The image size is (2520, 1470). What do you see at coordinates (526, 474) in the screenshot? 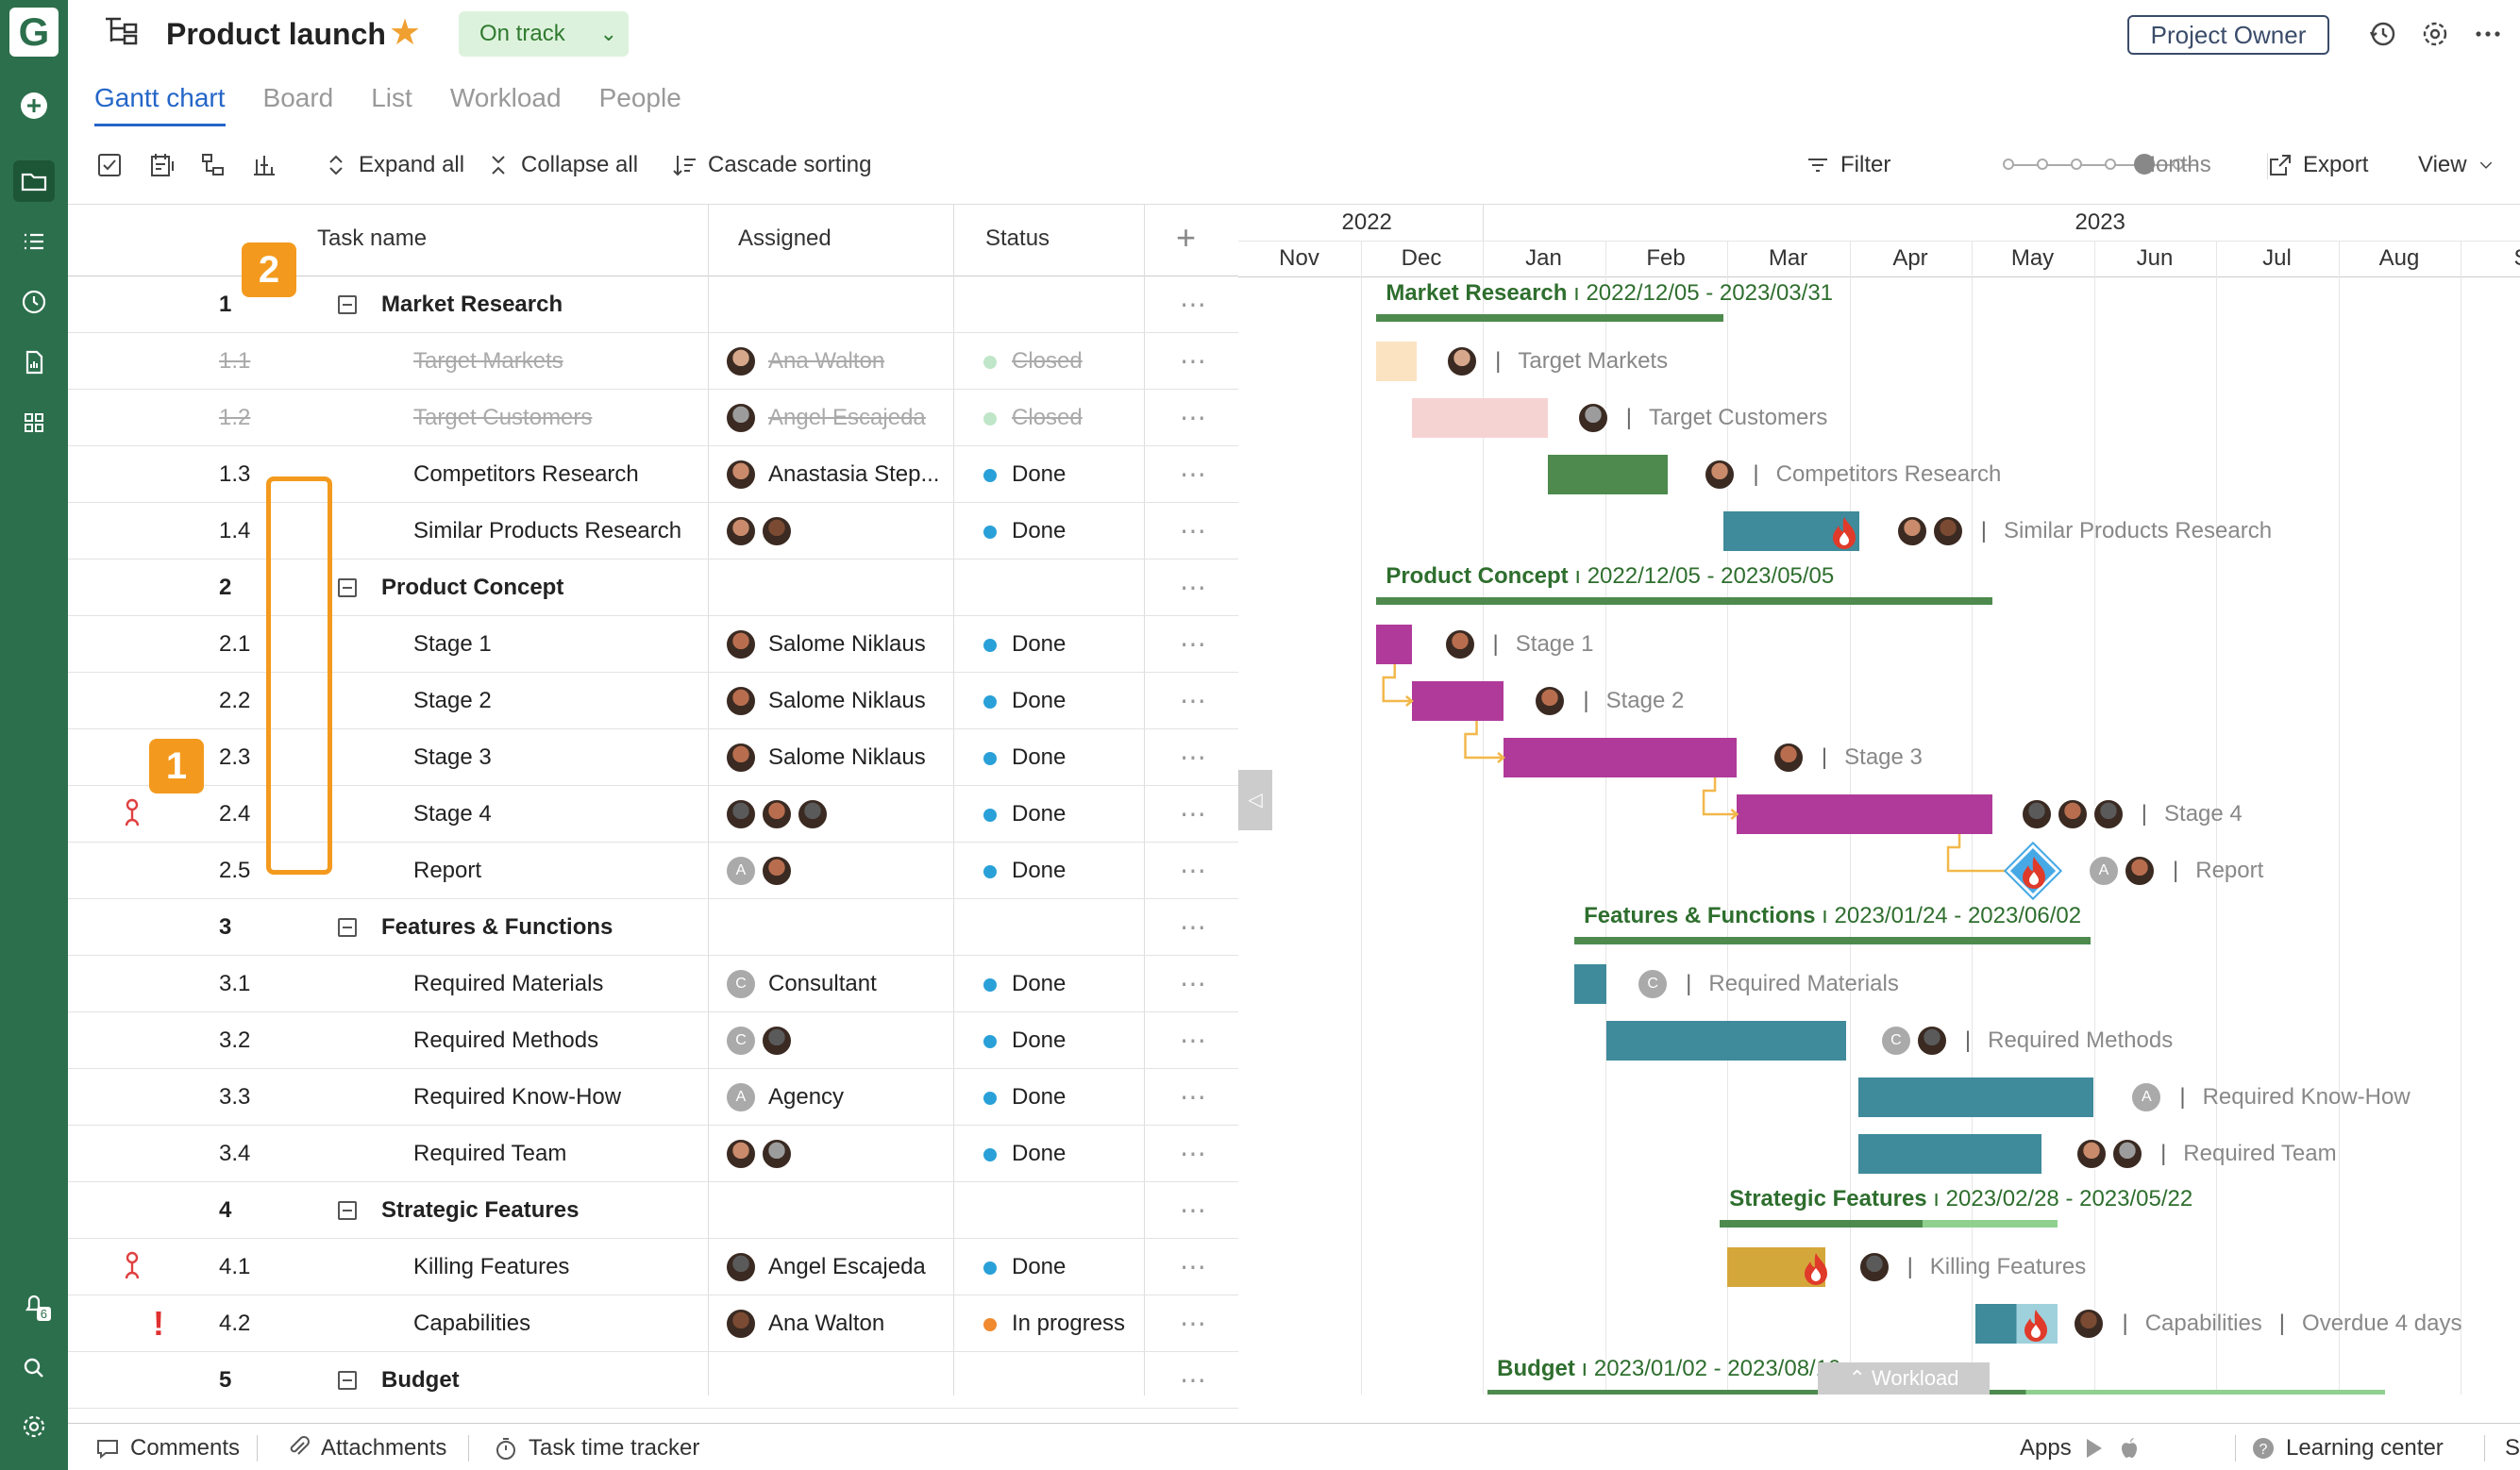
I see `task-name: Competitors Research` at bounding box center [526, 474].